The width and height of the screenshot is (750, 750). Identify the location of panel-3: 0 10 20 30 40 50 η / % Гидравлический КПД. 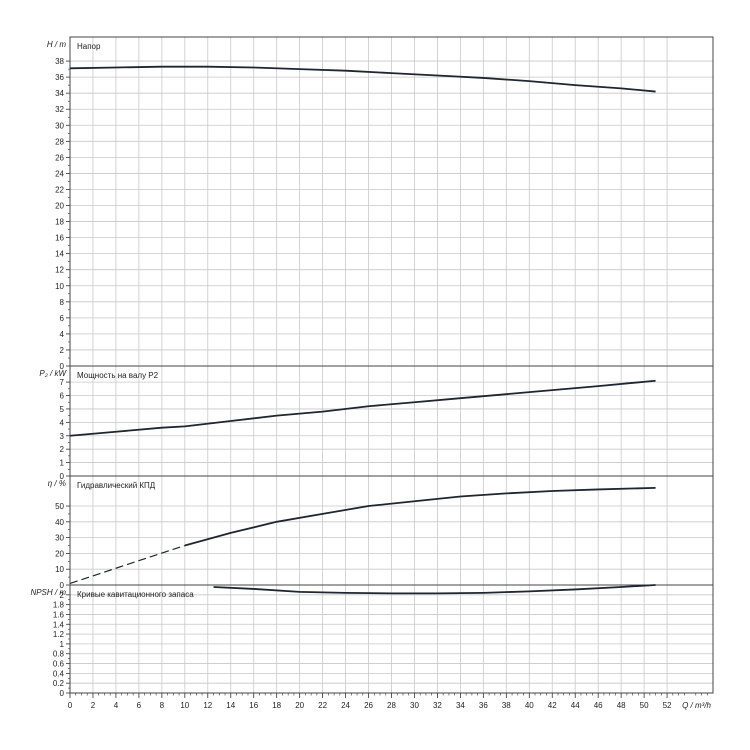
(381, 532).